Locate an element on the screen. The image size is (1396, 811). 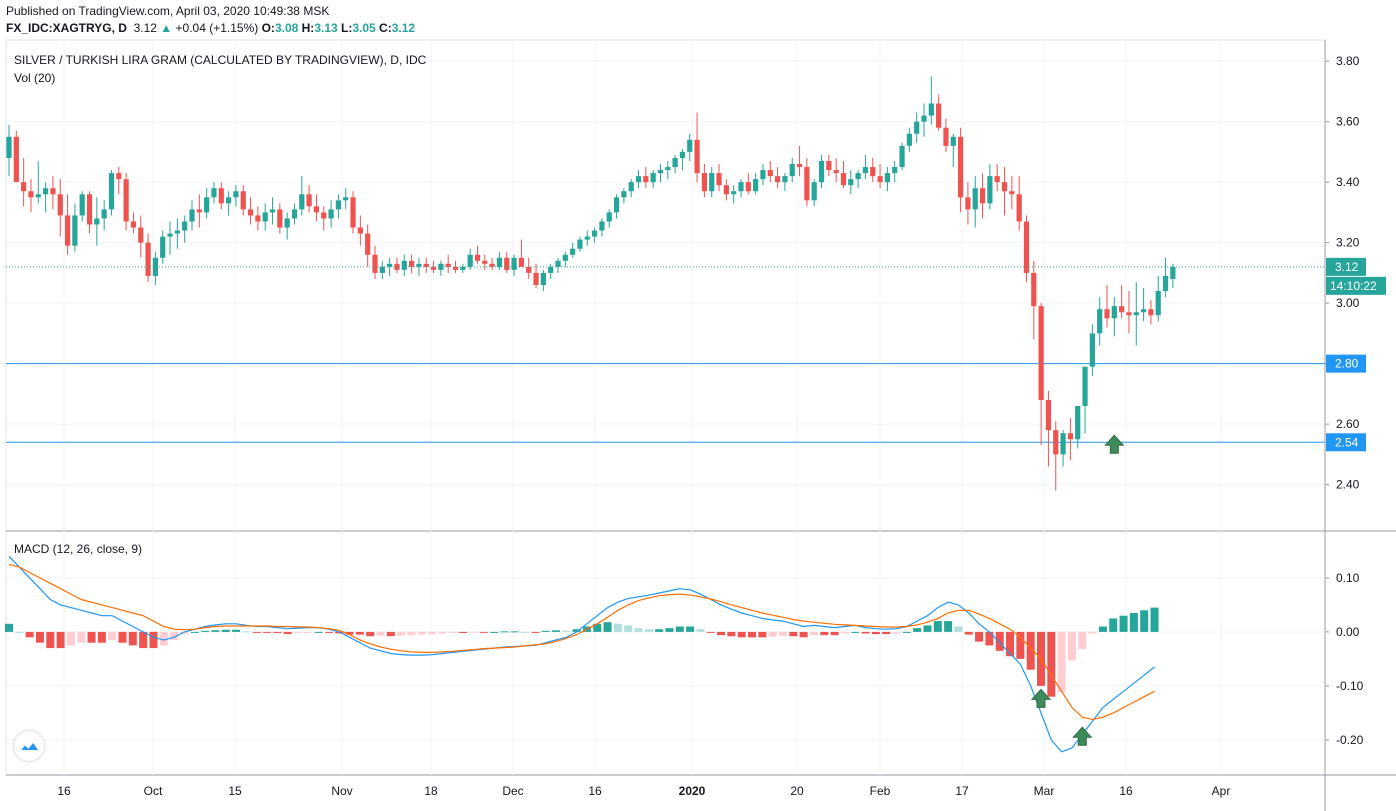
tradingview-logo-icon is located at coordinates (29, 746).